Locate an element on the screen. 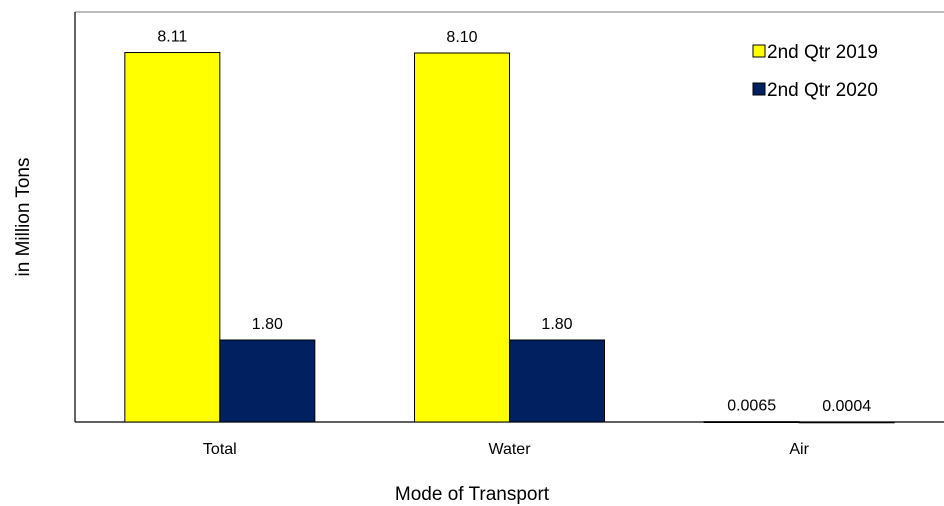  x-tick-label-water: Water is located at coordinates (509, 449).